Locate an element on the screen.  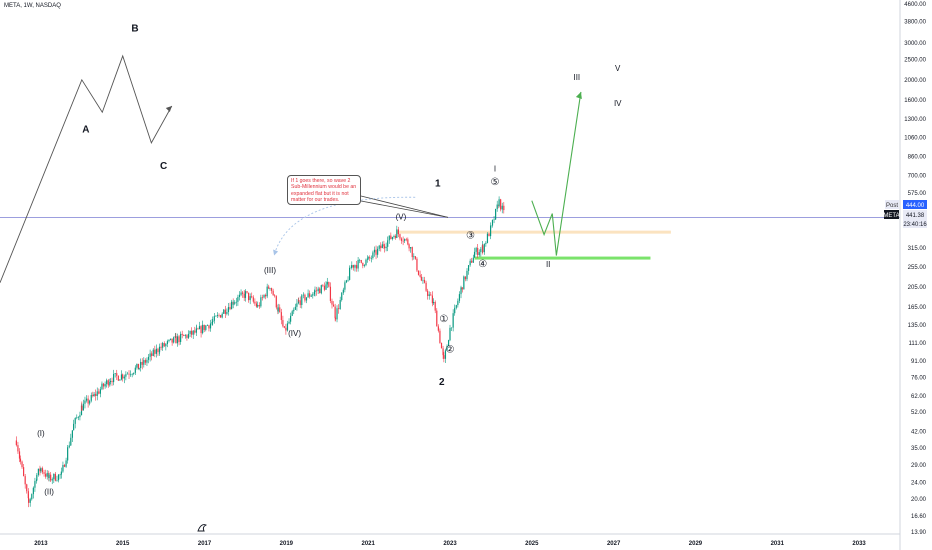
callout-line is located at coordinates (404, 209).